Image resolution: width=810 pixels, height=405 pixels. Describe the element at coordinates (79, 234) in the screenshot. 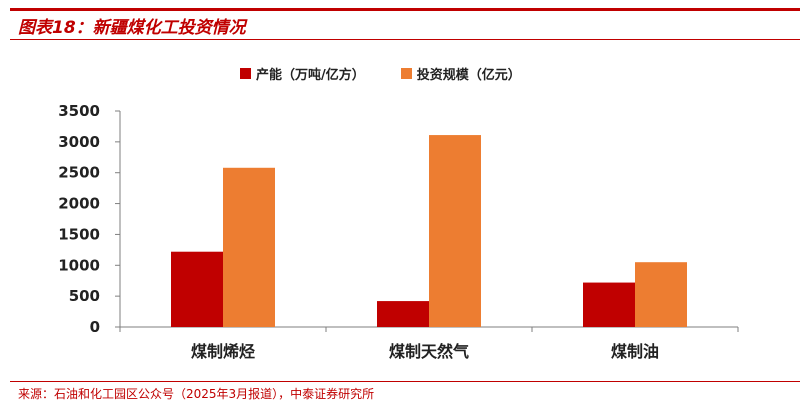

I see `y-tick-label: 1500` at that location.